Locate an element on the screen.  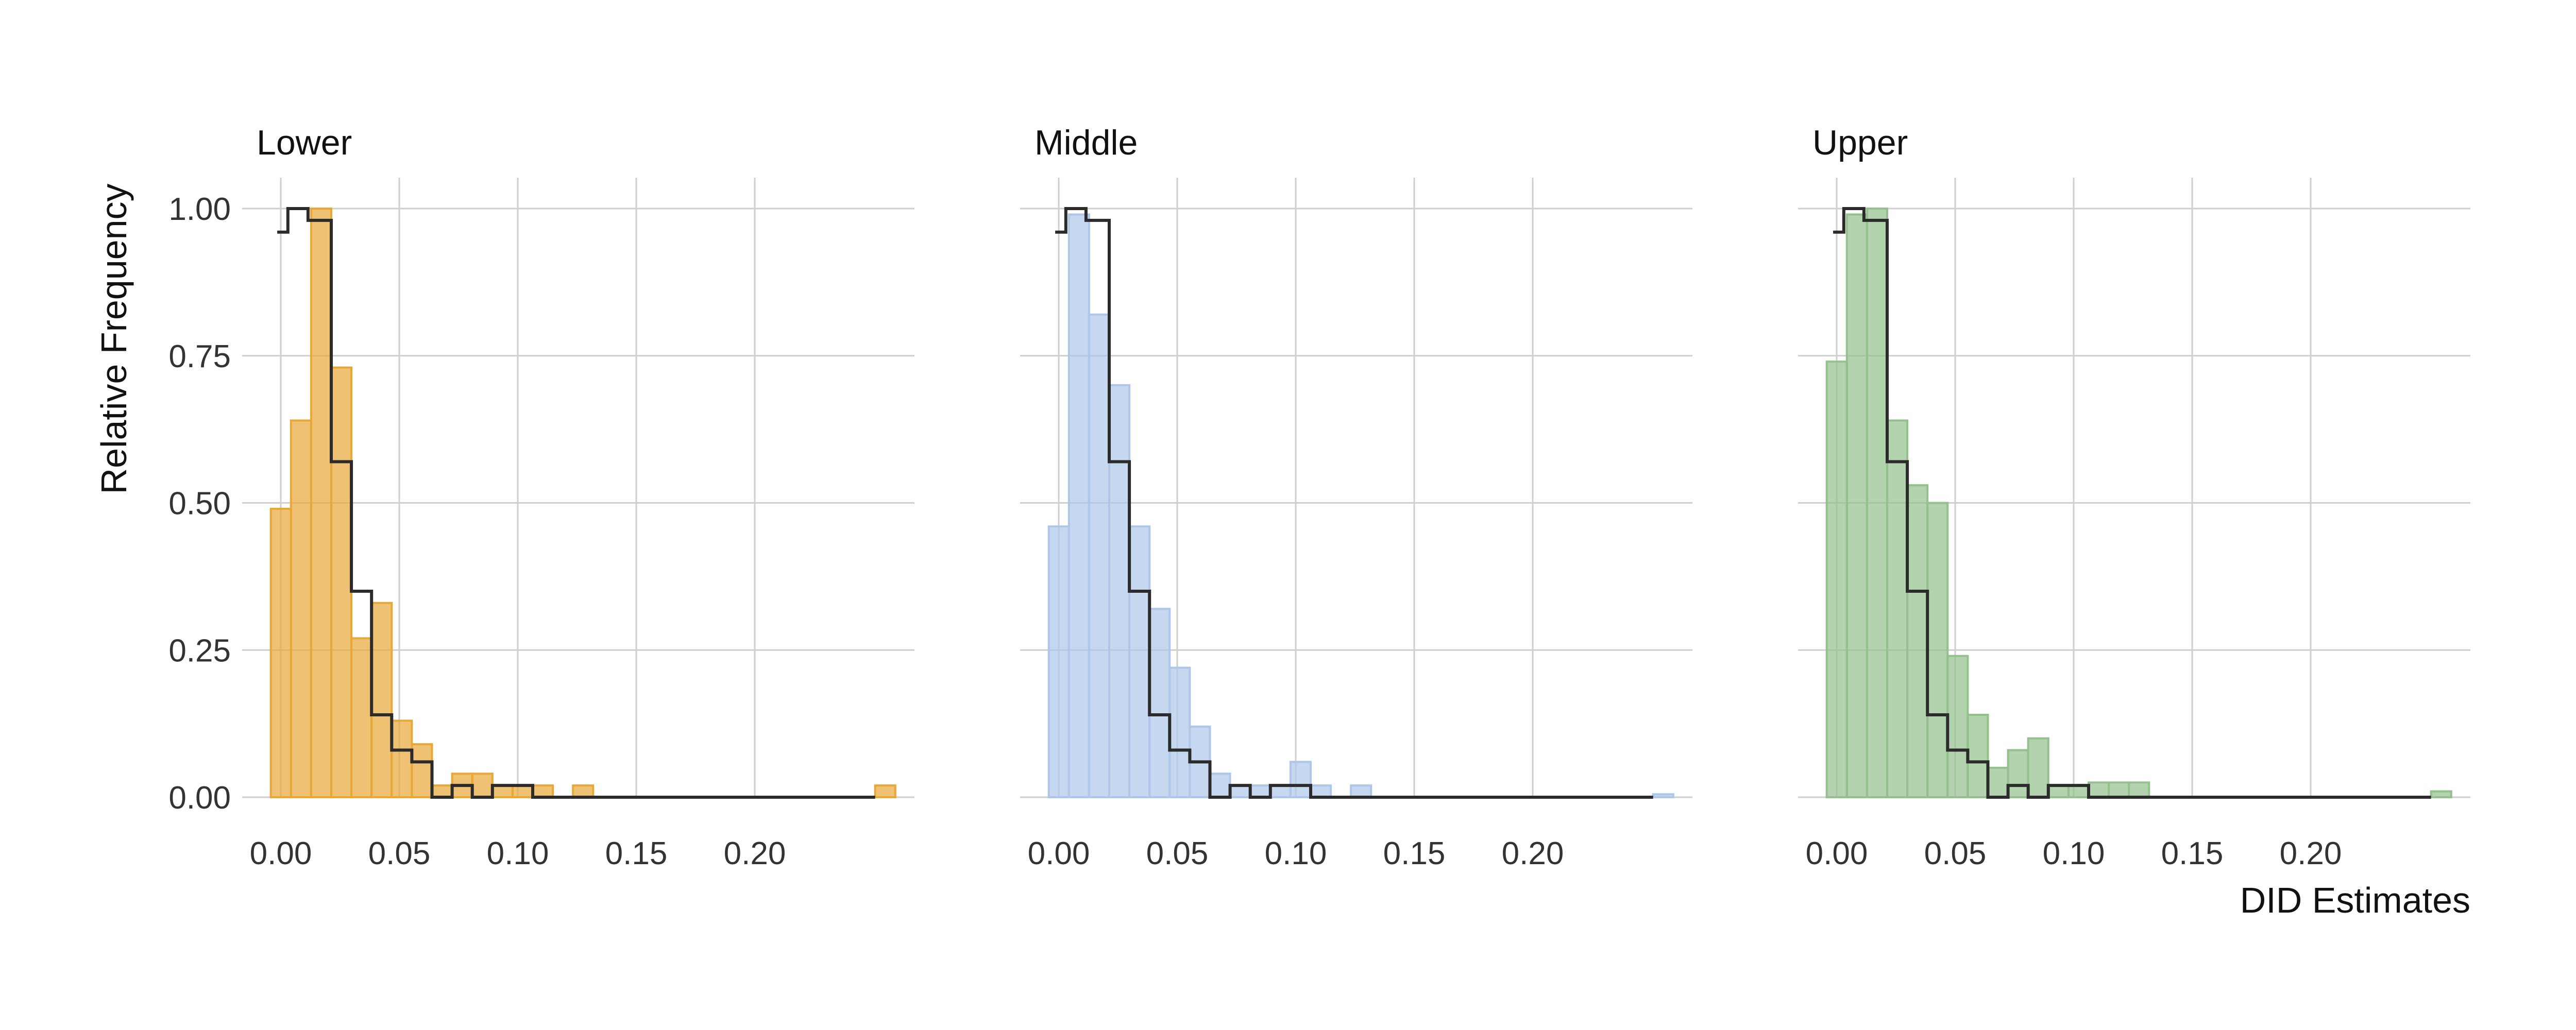
y-tick-label: 0.75 is located at coordinates (199, 356).